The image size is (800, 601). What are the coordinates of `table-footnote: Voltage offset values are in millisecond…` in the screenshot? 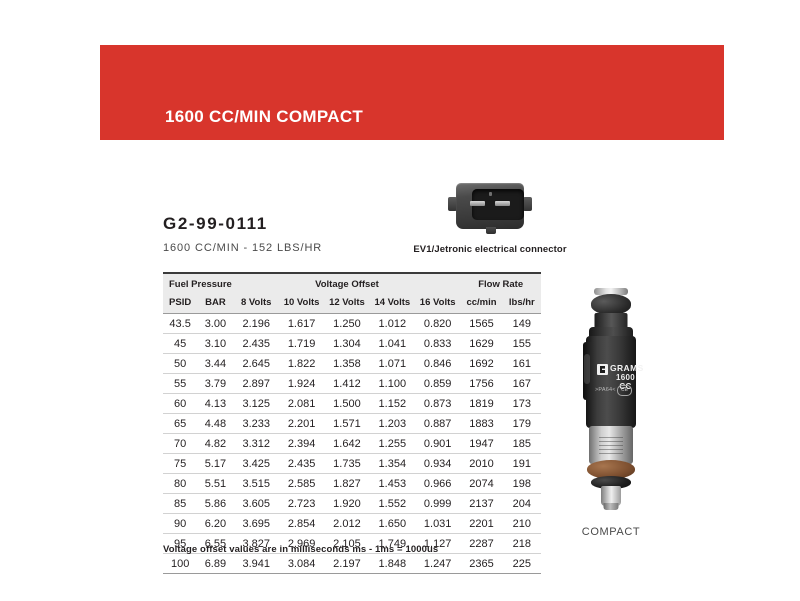 It's located at (301, 549).